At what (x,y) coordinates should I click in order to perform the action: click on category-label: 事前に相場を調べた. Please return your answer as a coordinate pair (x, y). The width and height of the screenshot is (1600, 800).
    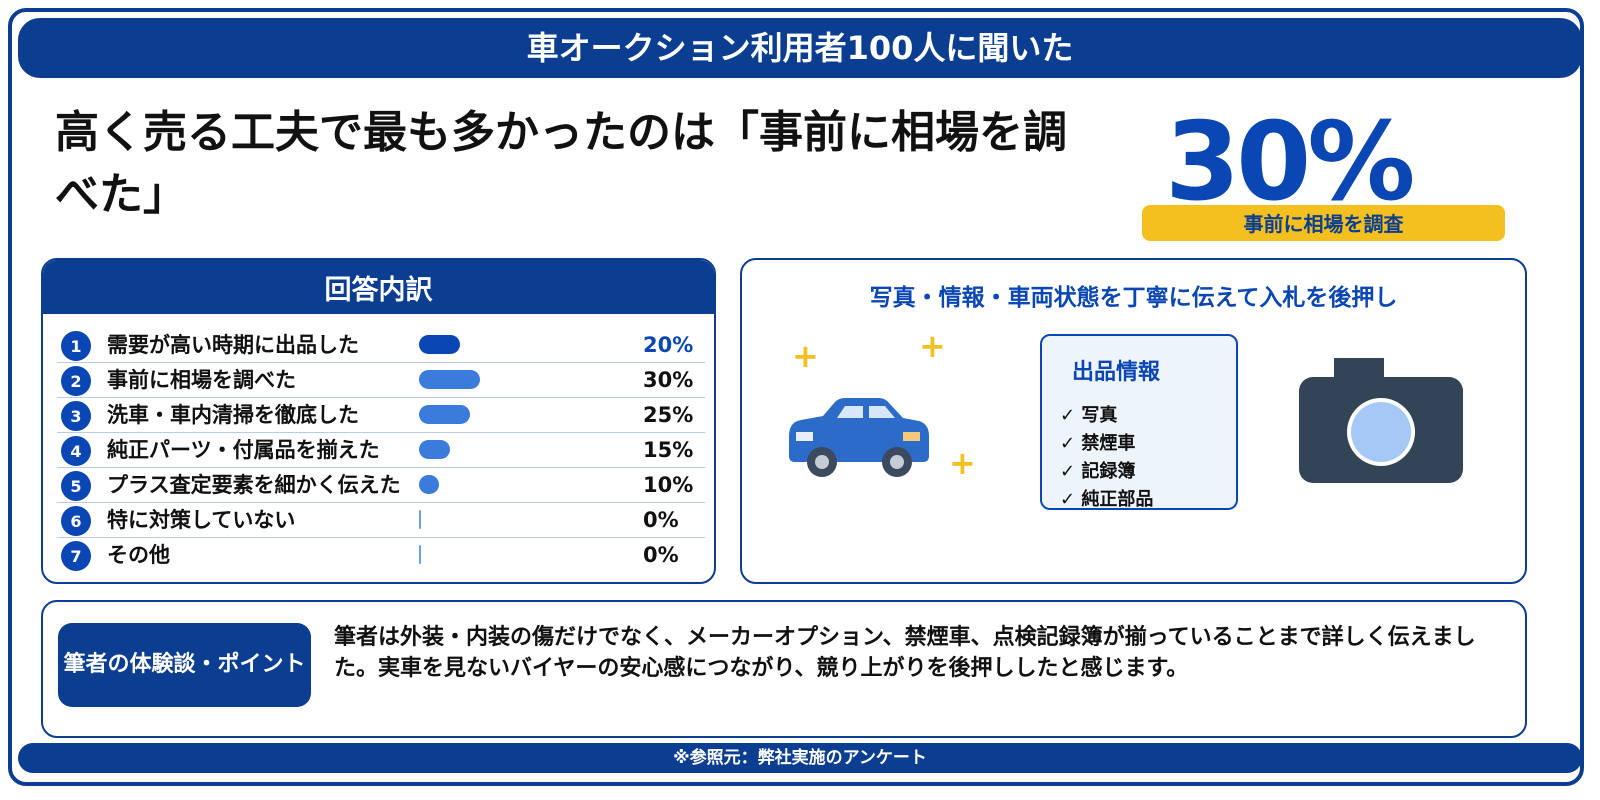
    Looking at the image, I should click on (201, 380).